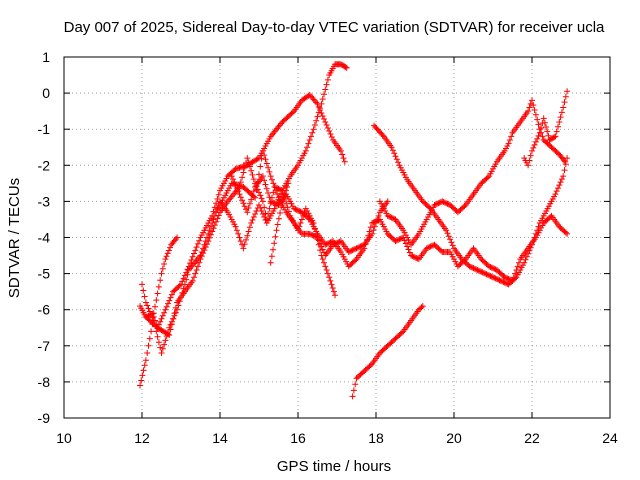 The width and height of the screenshot is (640, 480). What do you see at coordinates (44, 165) in the screenshot?
I see `y-tick-label: -2` at bounding box center [44, 165].